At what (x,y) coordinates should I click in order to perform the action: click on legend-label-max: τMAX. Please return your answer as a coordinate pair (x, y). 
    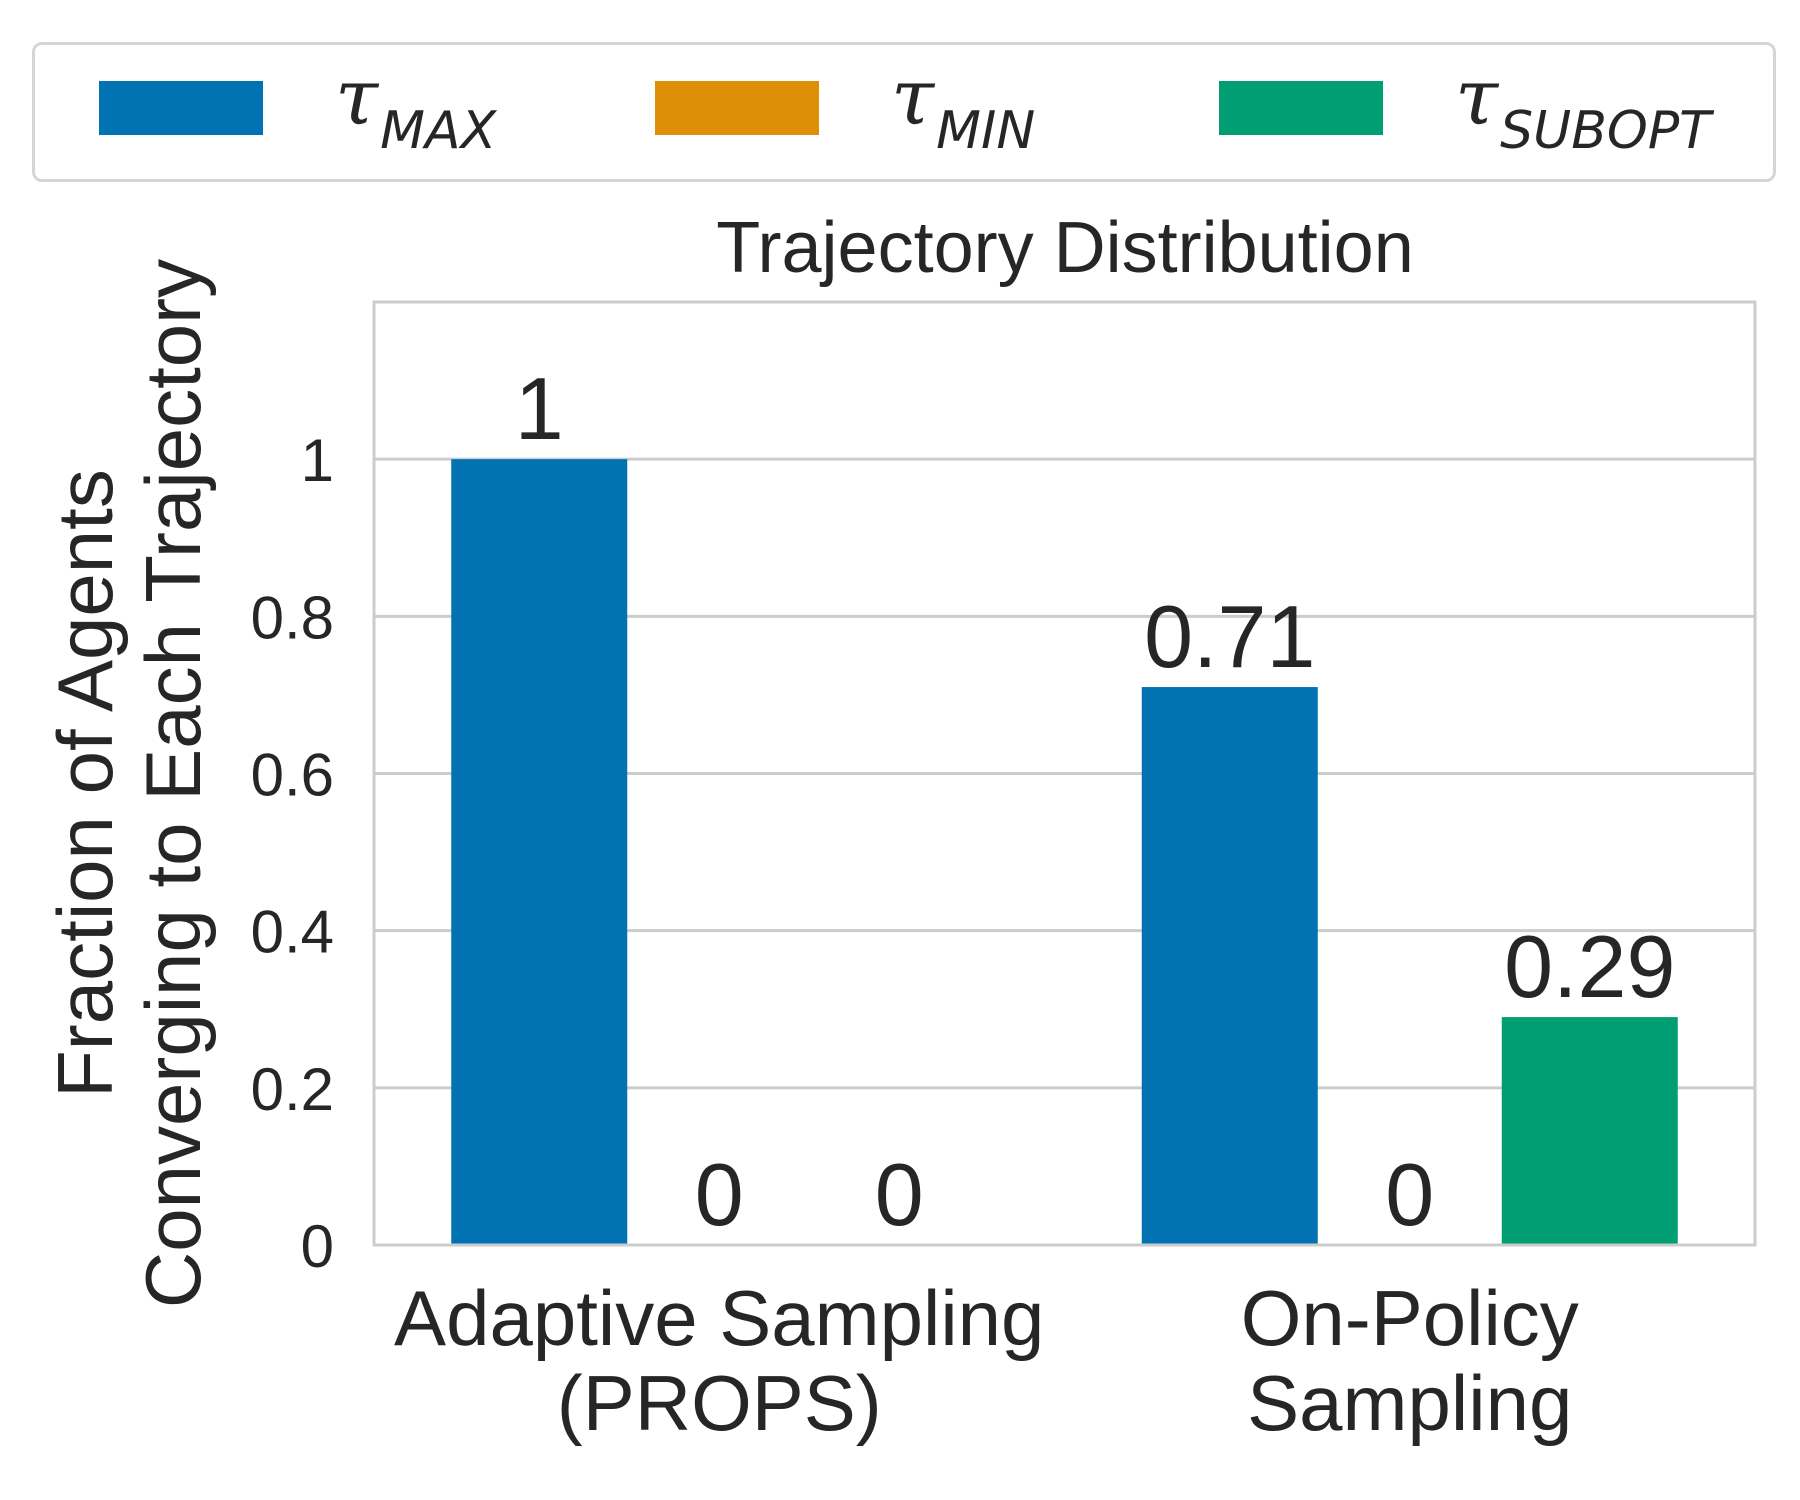
    Looking at the image, I should click on (415, 107).